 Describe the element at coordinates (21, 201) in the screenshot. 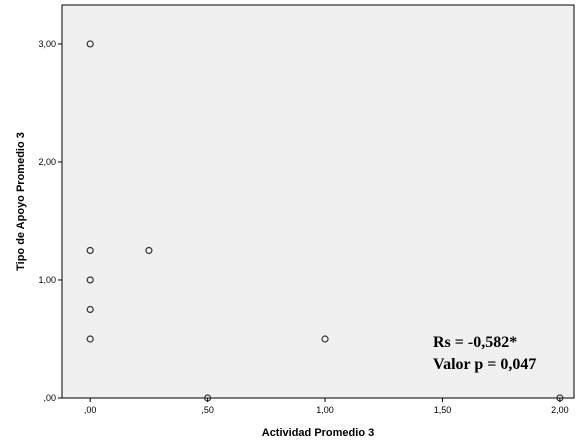

I see `y-axis-label: Tipo de Apoyo Promedio 3` at that location.